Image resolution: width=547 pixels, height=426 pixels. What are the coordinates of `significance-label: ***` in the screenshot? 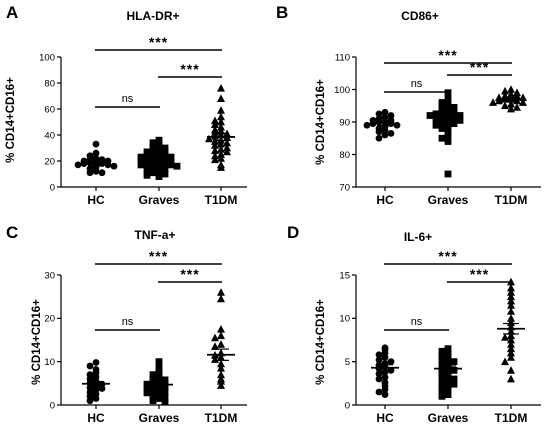 It's located at (189, 69).